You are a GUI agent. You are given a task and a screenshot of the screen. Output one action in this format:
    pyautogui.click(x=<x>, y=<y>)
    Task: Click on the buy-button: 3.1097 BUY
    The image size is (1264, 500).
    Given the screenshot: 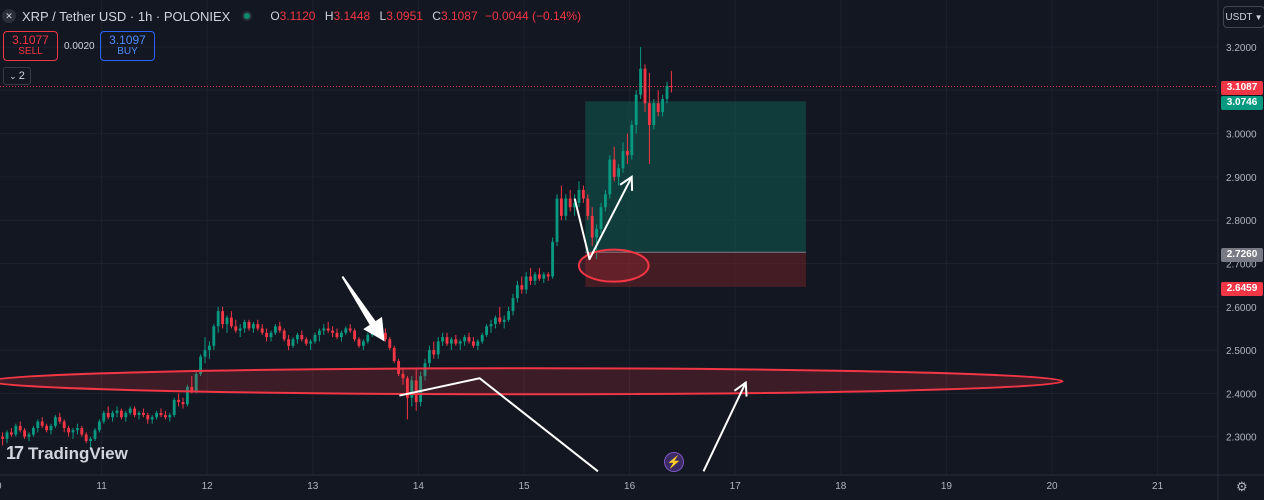 What is the action you would take?
    pyautogui.click(x=127, y=46)
    